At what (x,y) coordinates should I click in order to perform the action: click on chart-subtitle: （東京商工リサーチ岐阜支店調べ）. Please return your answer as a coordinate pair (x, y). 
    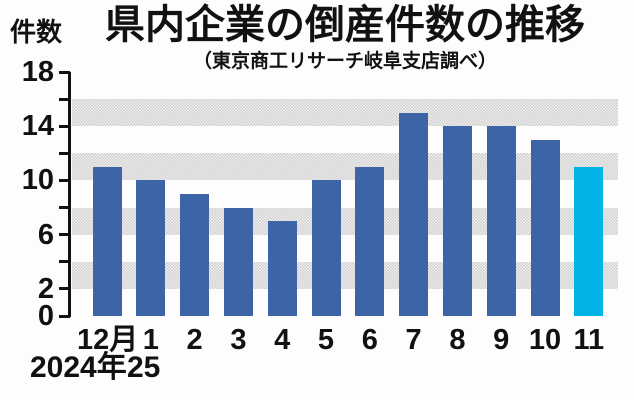
    Looking at the image, I should click on (344, 61).